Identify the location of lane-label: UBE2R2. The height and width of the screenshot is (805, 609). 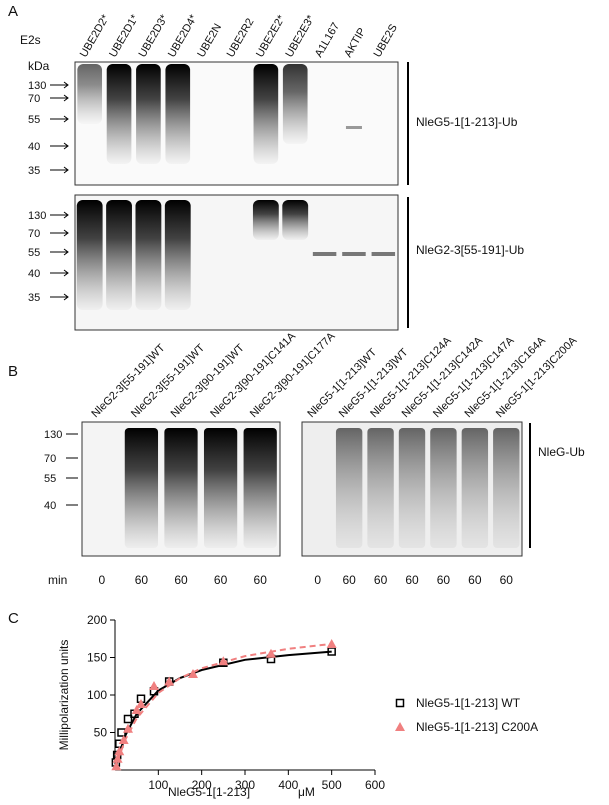
(241, 37).